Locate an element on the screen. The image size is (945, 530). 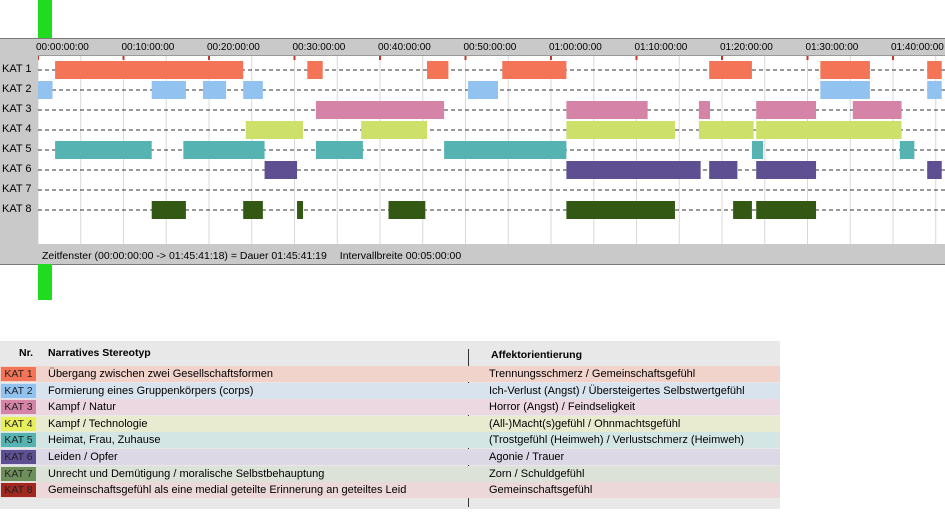
x-tick-label: 01:40:00:00 is located at coordinates (917, 47).